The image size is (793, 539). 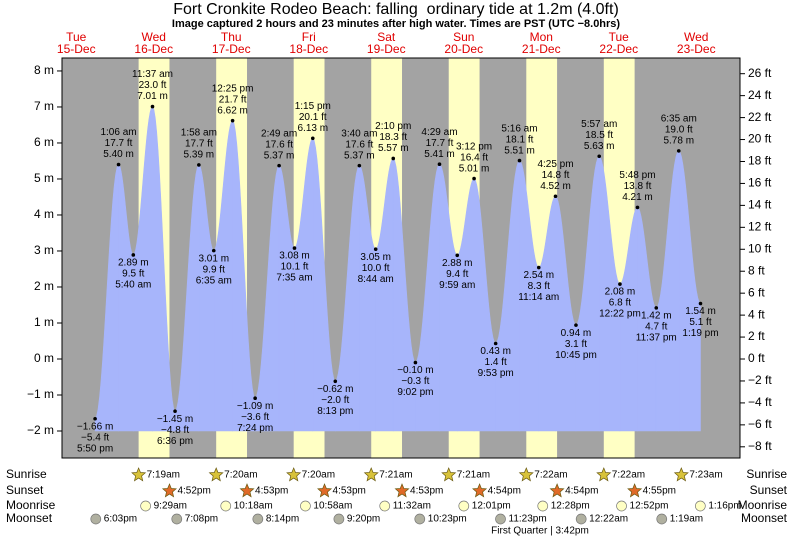 I want to click on y2-tick-label: −2 ft, so click(x=760, y=380).